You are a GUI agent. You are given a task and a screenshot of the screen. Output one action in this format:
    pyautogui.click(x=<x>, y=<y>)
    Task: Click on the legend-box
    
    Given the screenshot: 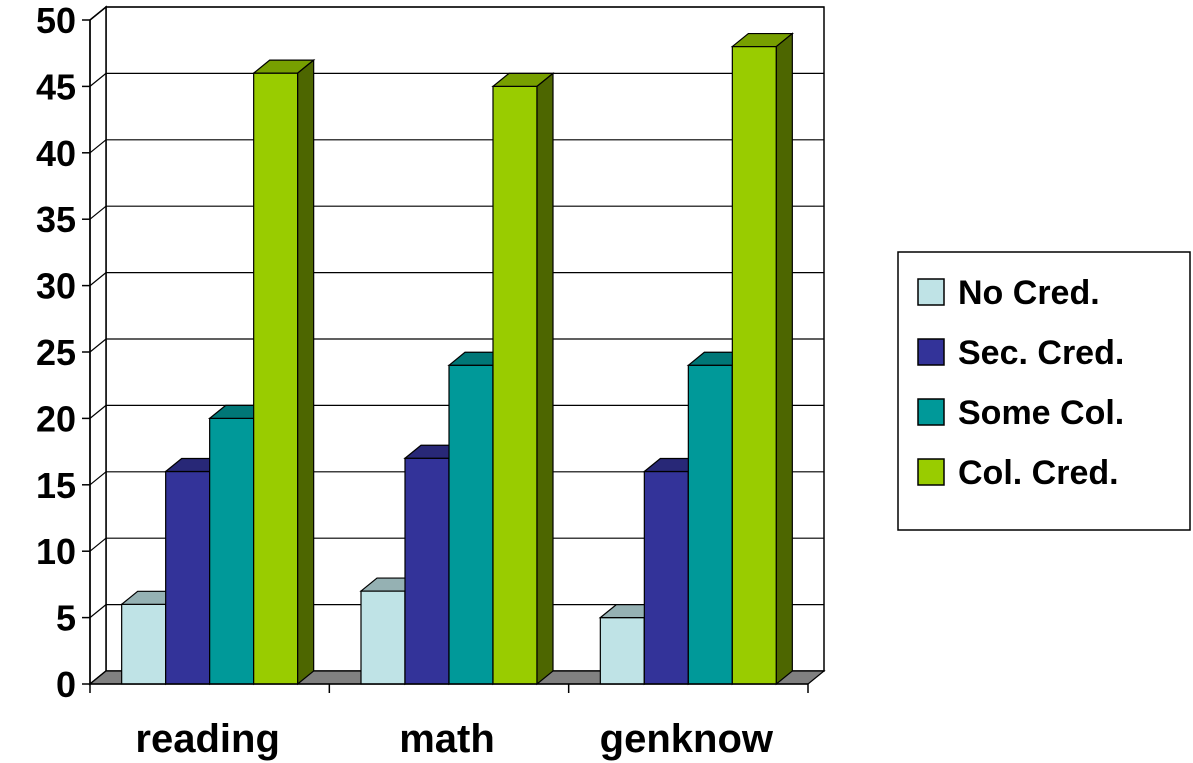 What is the action you would take?
    pyautogui.click(x=1044, y=391)
    